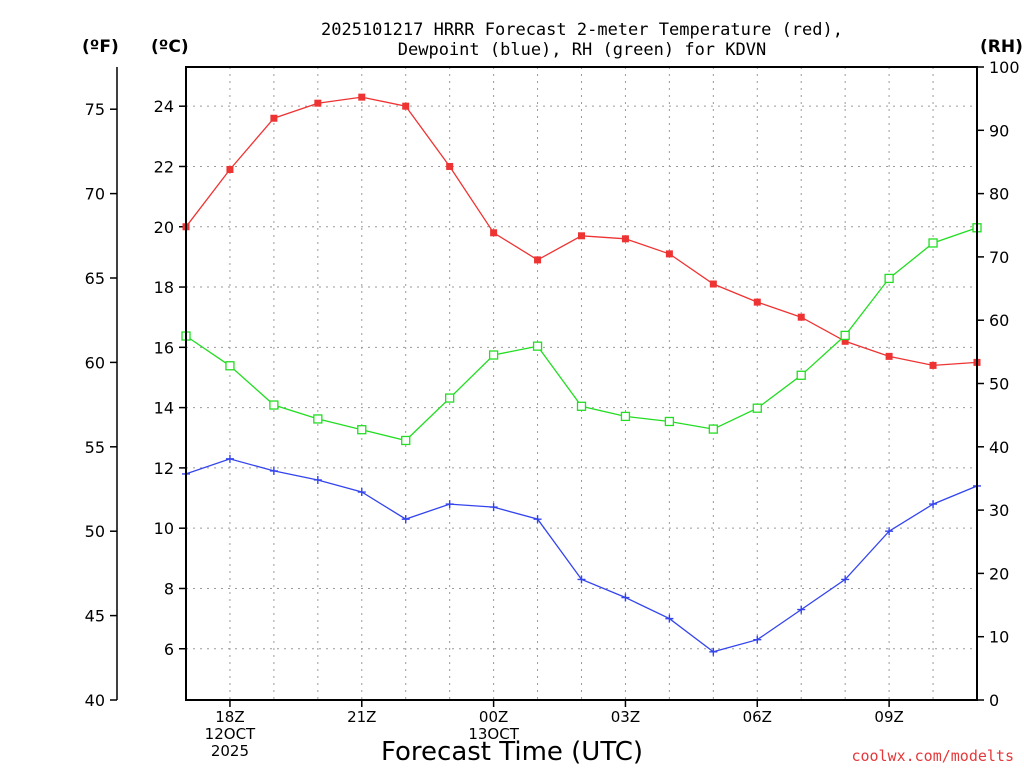  I want to click on fahrenheit-tick-label: 40, so click(95, 700).